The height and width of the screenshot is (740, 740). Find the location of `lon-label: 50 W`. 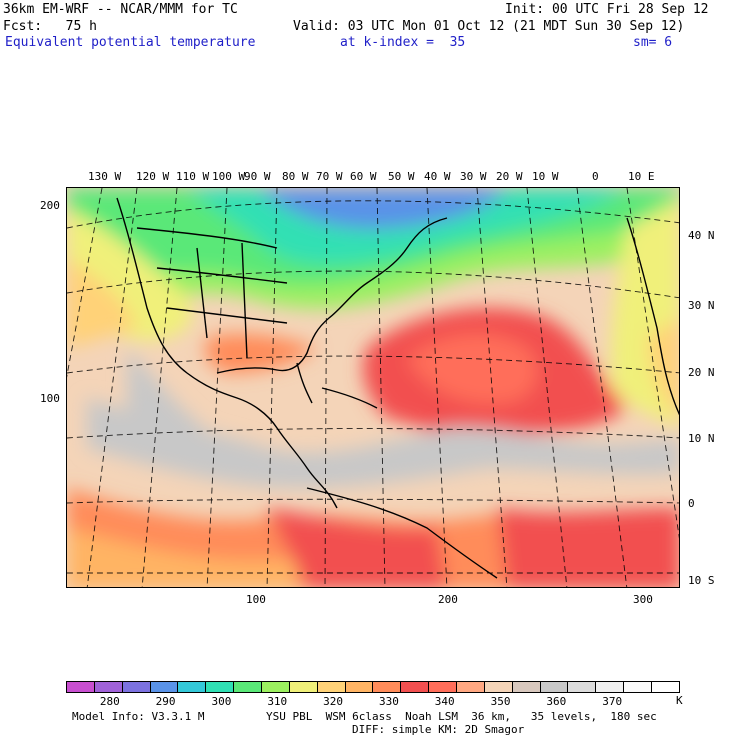

lon-label: 50 W is located at coordinates (401, 176).